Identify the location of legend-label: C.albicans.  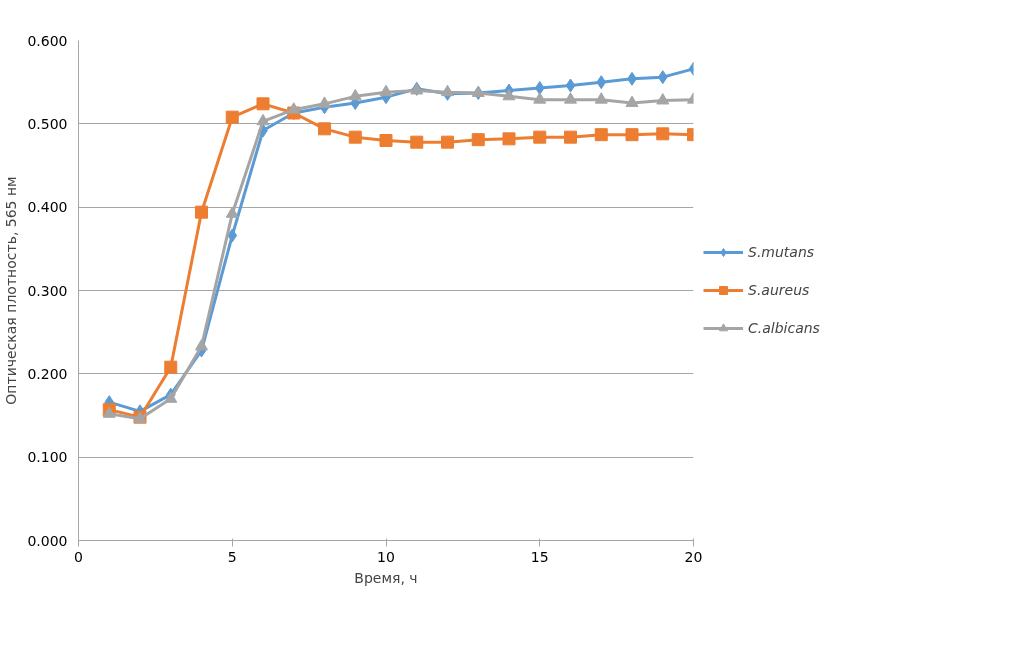
(784, 328).